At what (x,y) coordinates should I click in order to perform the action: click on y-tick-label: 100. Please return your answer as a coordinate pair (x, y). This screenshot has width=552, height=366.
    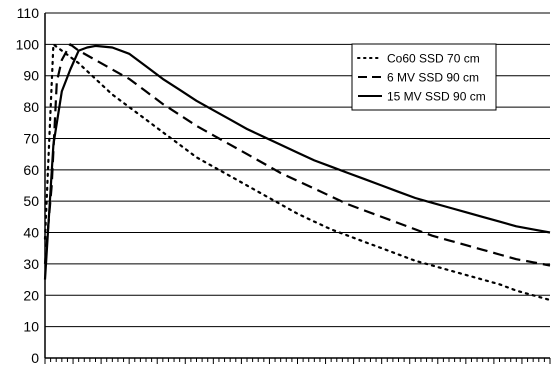
    Looking at the image, I should click on (28, 44).